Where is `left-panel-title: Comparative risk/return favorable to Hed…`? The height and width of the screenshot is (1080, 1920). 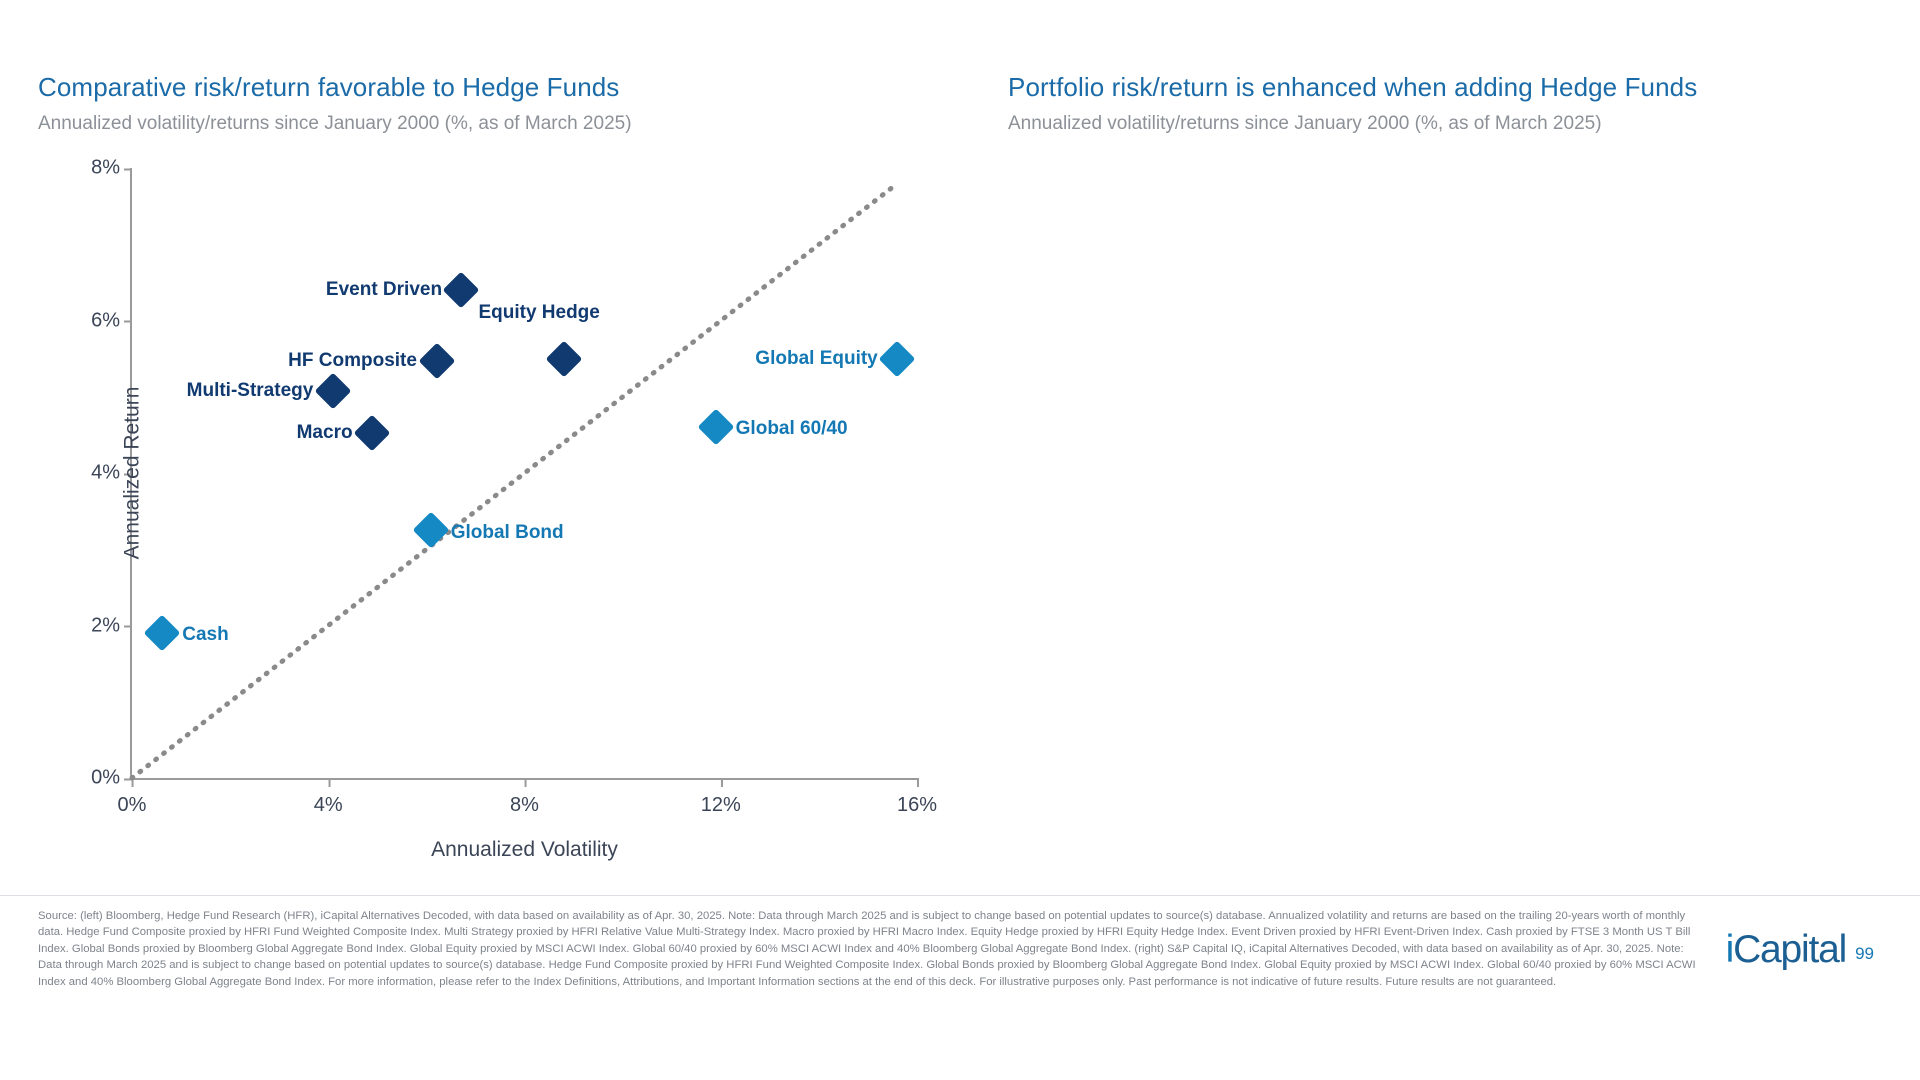 left-panel-title: Comparative risk/return favorable to Hed… is located at coordinates (329, 87).